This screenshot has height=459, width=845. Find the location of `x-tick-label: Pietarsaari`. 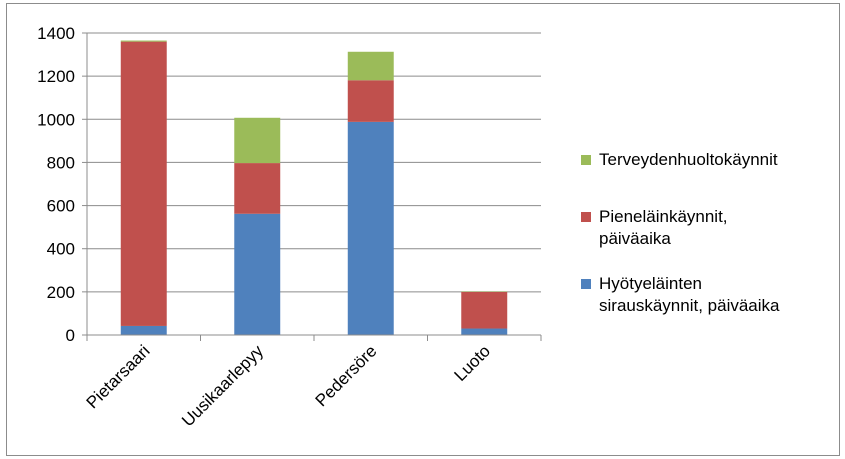

x-tick-label: Pietarsaari is located at coordinates (118, 376).